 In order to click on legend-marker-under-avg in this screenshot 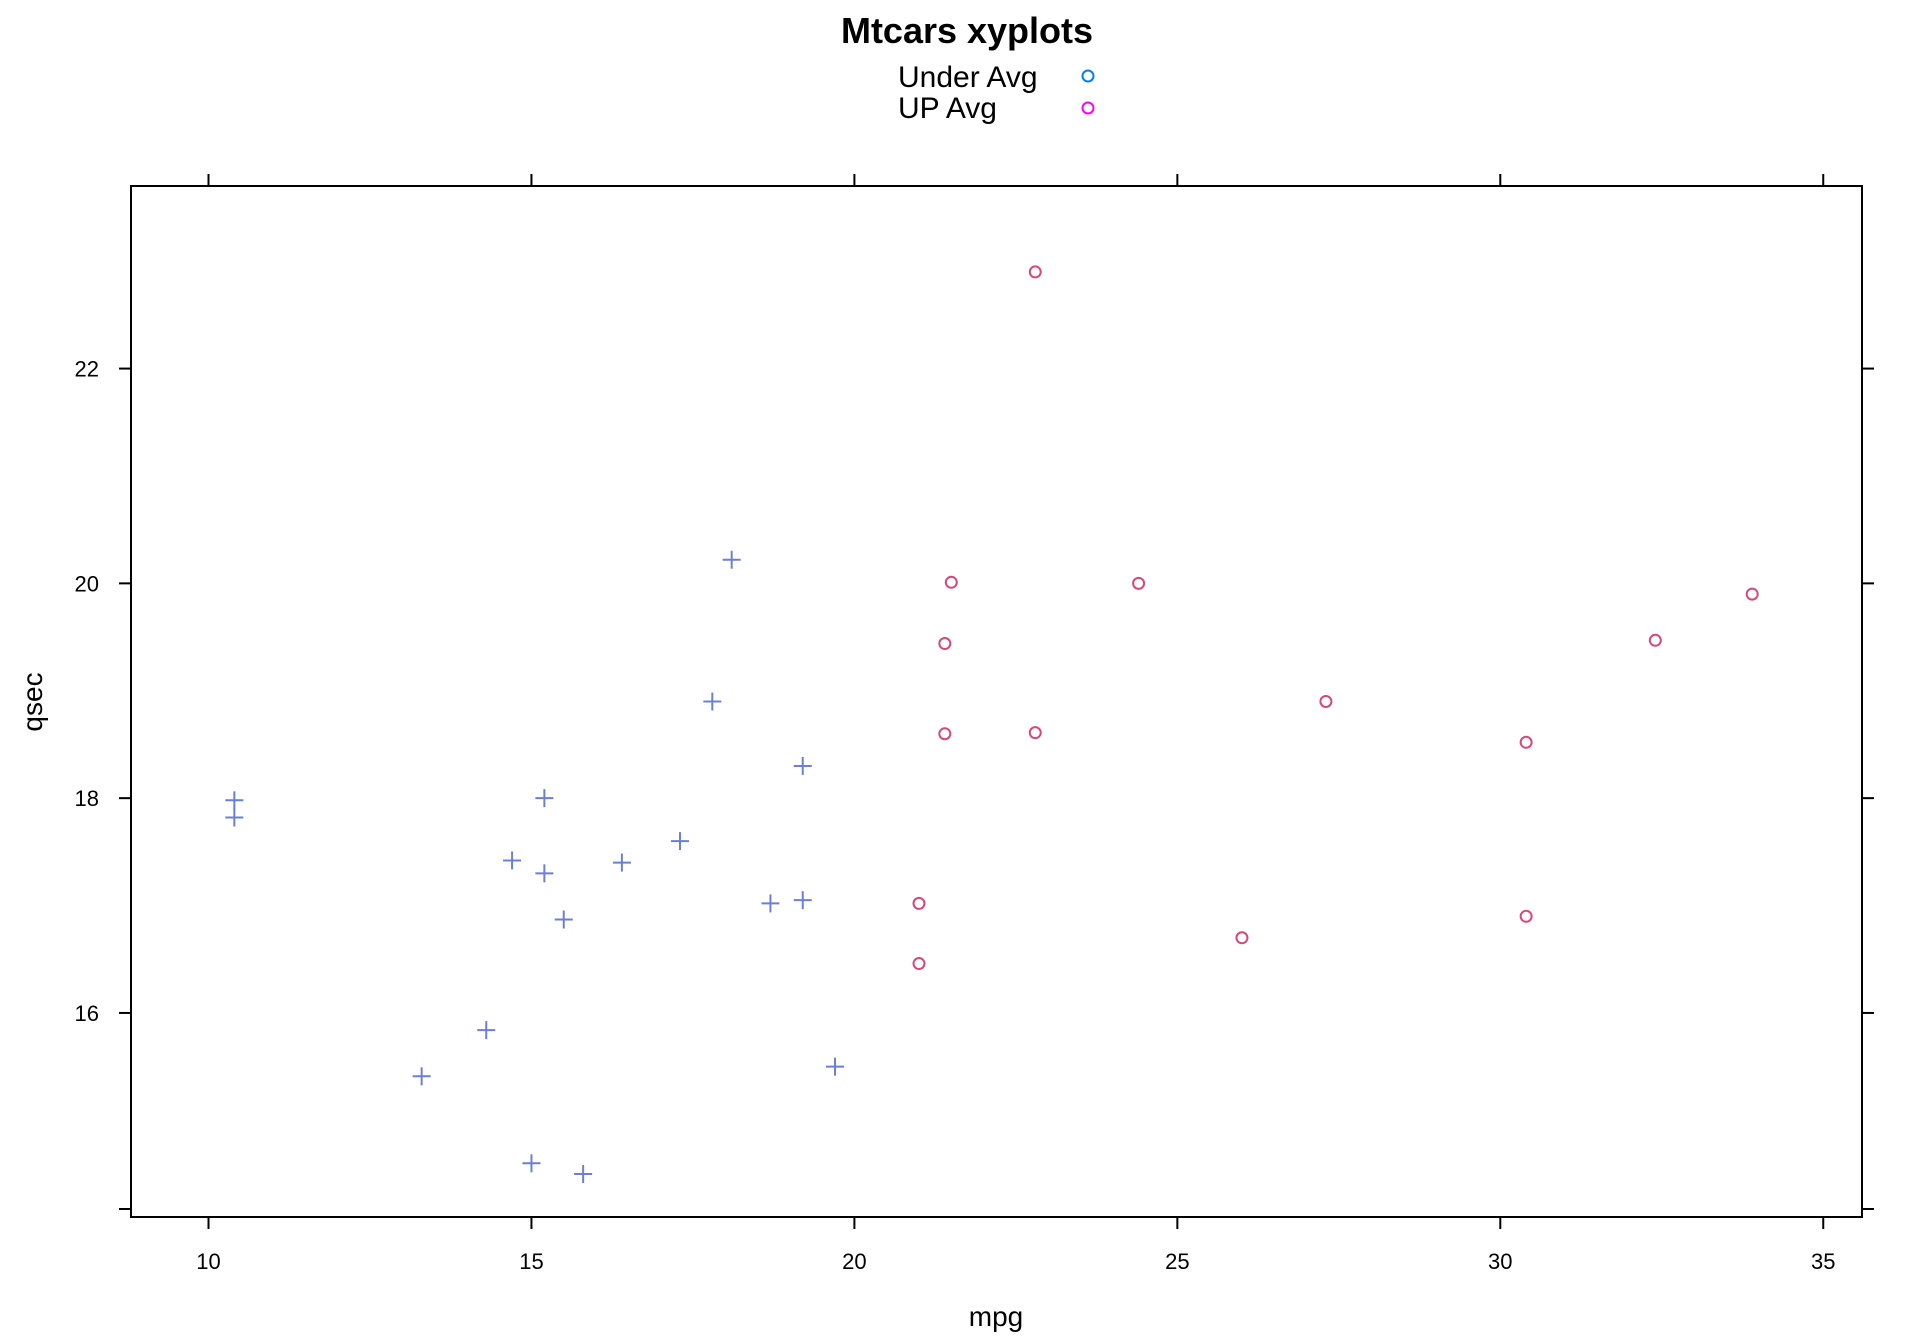, I will do `click(1088, 76)`.